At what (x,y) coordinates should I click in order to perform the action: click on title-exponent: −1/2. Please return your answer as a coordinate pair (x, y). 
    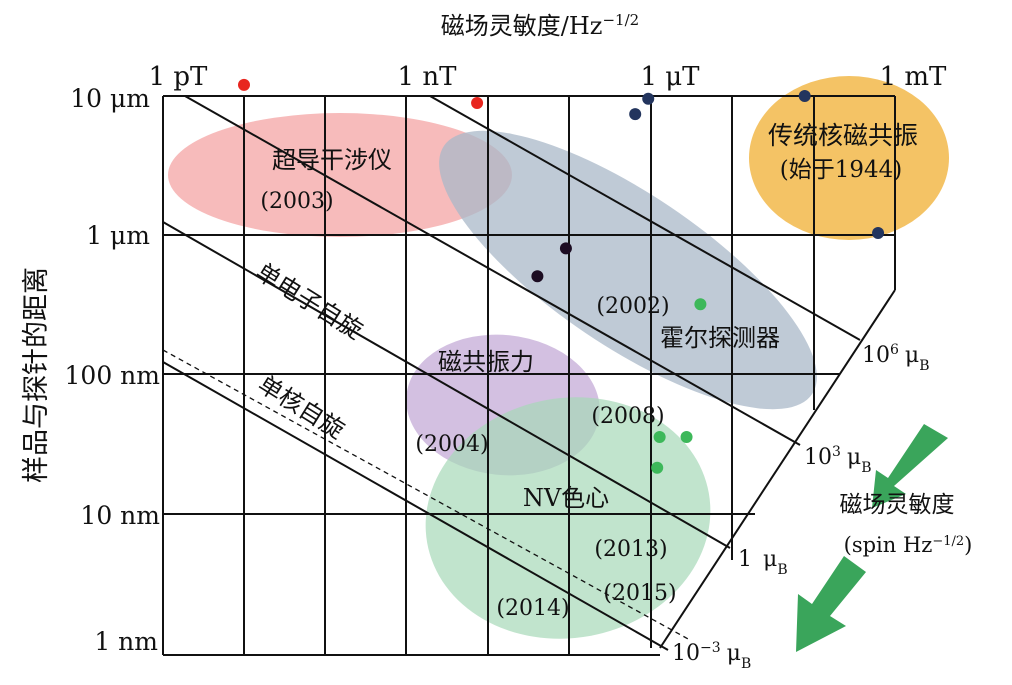
    Looking at the image, I should click on (620, 20).